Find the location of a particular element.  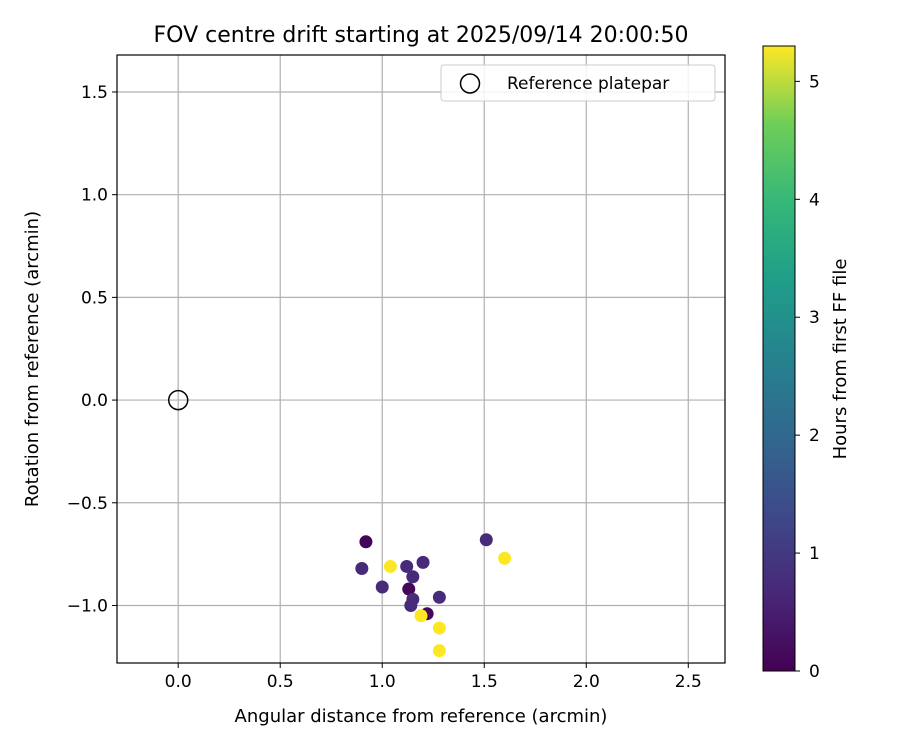

colorbar-tick-label: 5 is located at coordinates (814, 82).